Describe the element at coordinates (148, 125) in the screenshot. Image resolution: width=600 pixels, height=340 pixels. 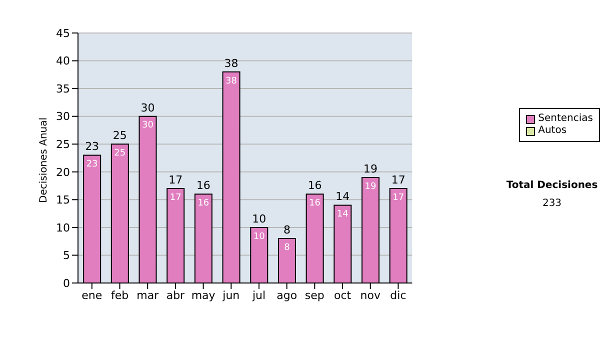
I see `data-label: 30` at that location.